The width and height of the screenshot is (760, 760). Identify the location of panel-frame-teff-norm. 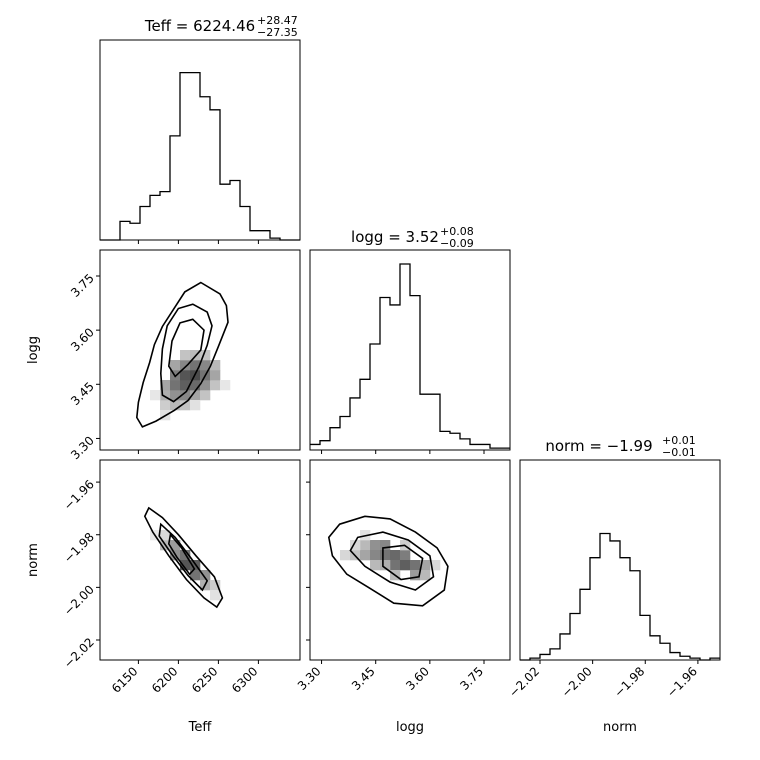
(200, 560).